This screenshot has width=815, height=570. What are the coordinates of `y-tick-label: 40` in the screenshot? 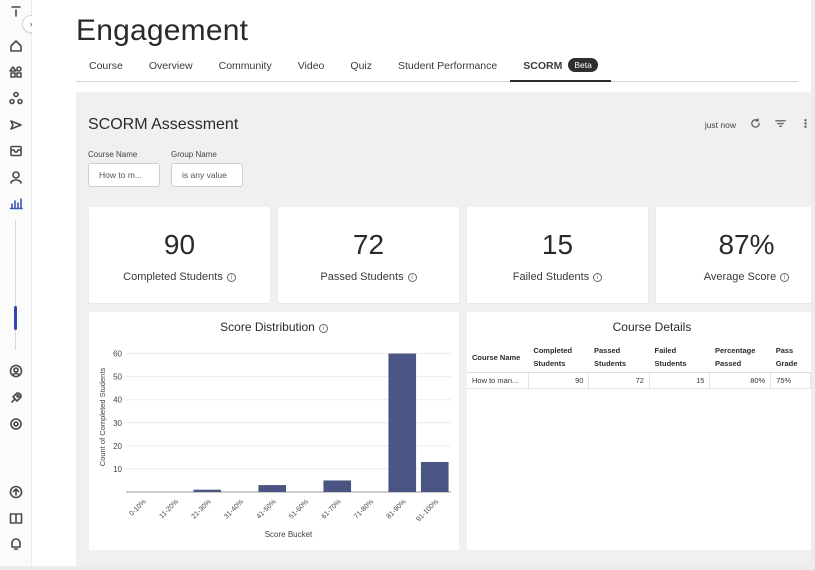 It's located at (117, 400).